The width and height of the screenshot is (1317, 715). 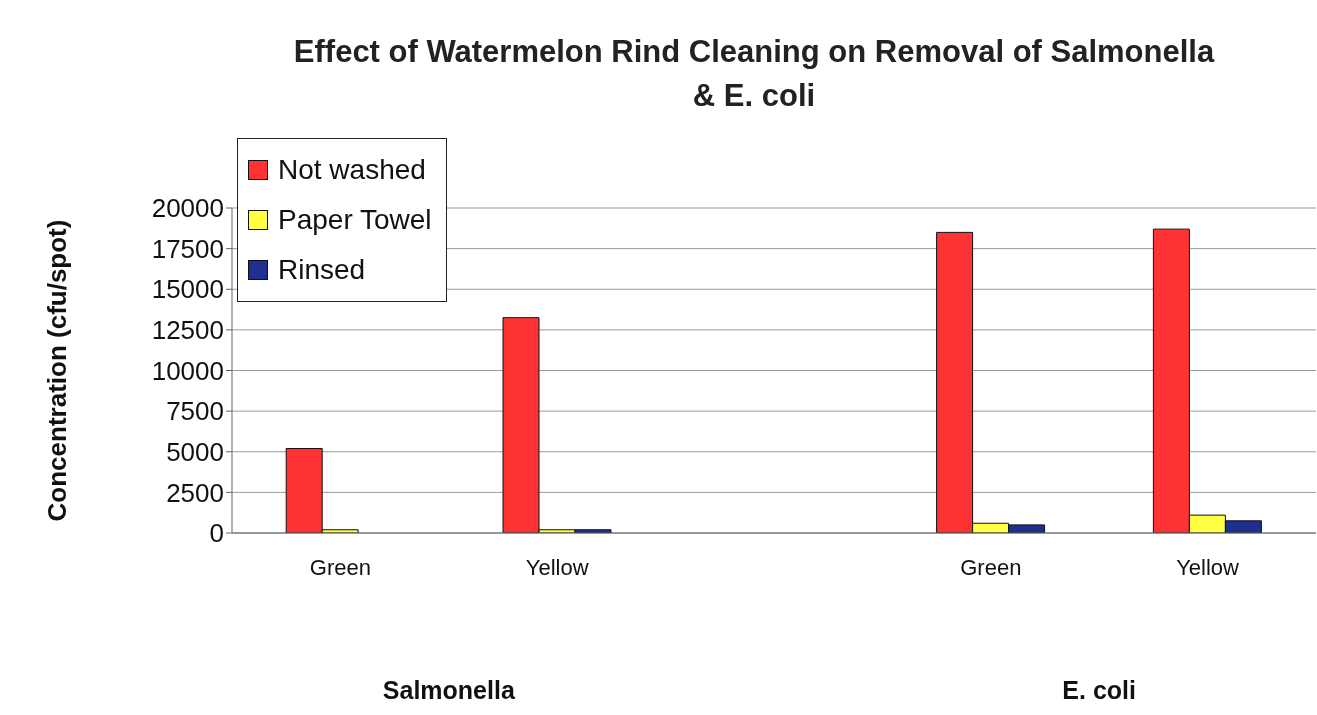 What do you see at coordinates (1099, 690) in the screenshot?
I see `text: E. coli` at bounding box center [1099, 690].